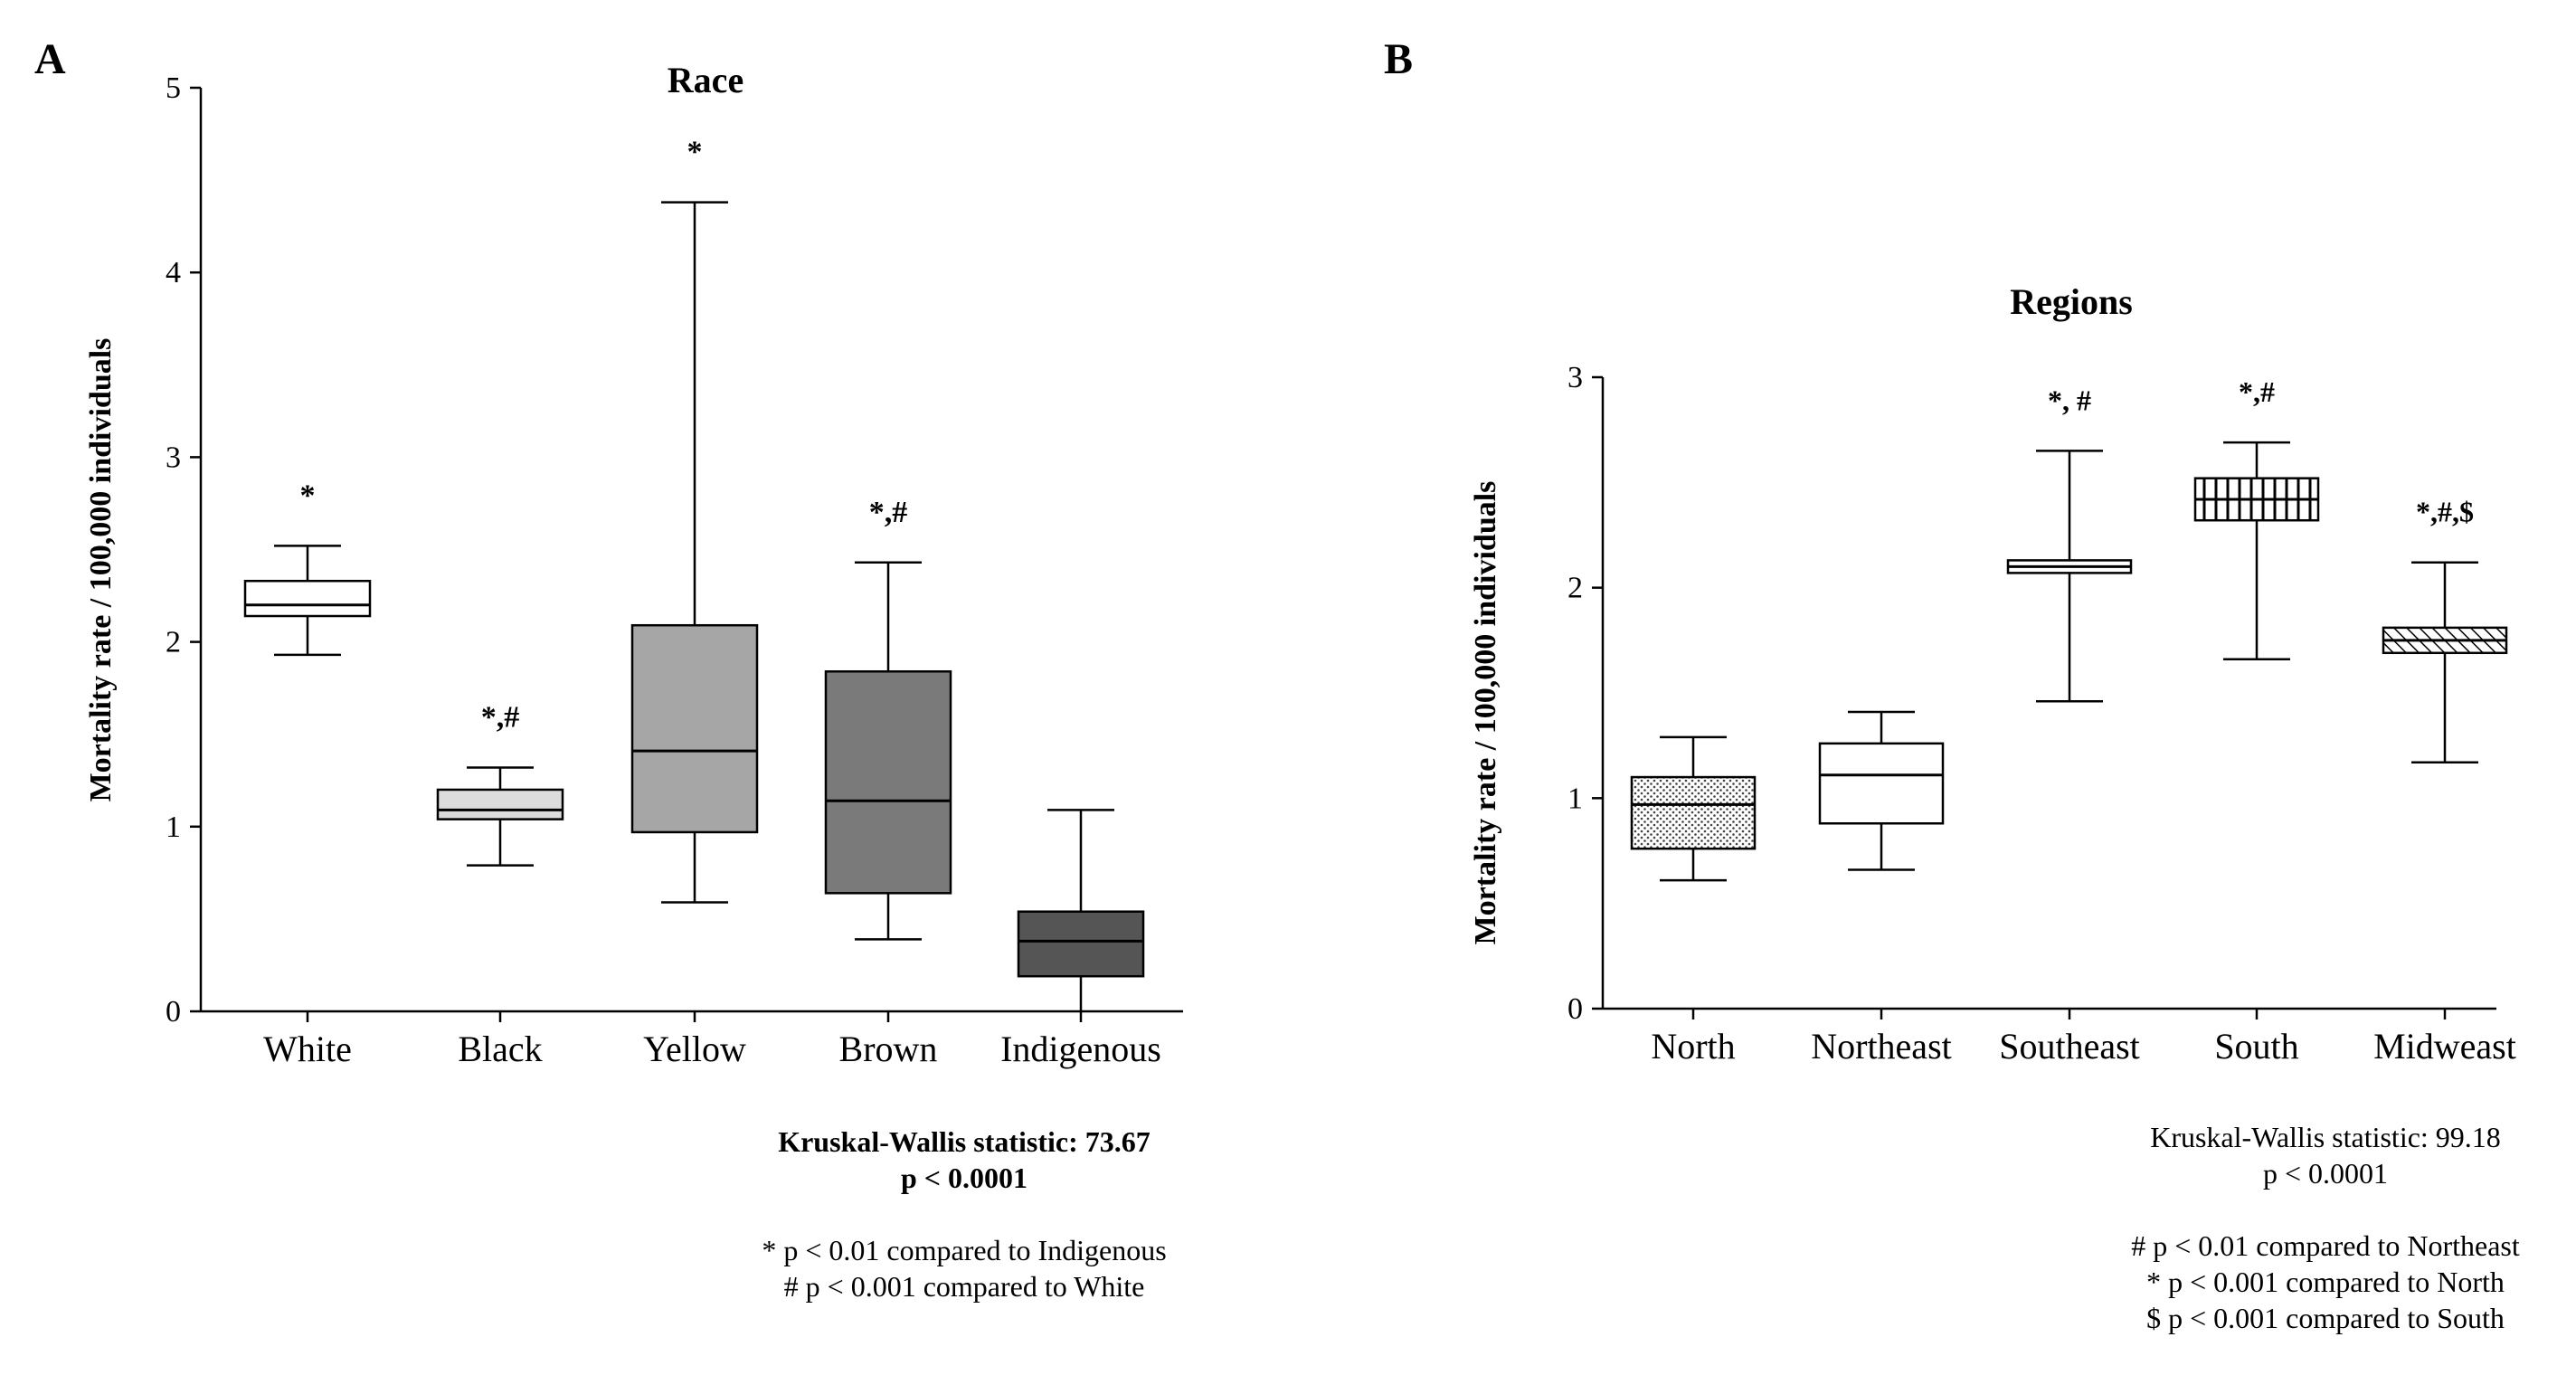 Image resolution: width=2576 pixels, height=1375 pixels. What do you see at coordinates (964, 1250) in the screenshot?
I see `panel-a-note-1: * p < 0.01 compared to Indigenous` at bounding box center [964, 1250].